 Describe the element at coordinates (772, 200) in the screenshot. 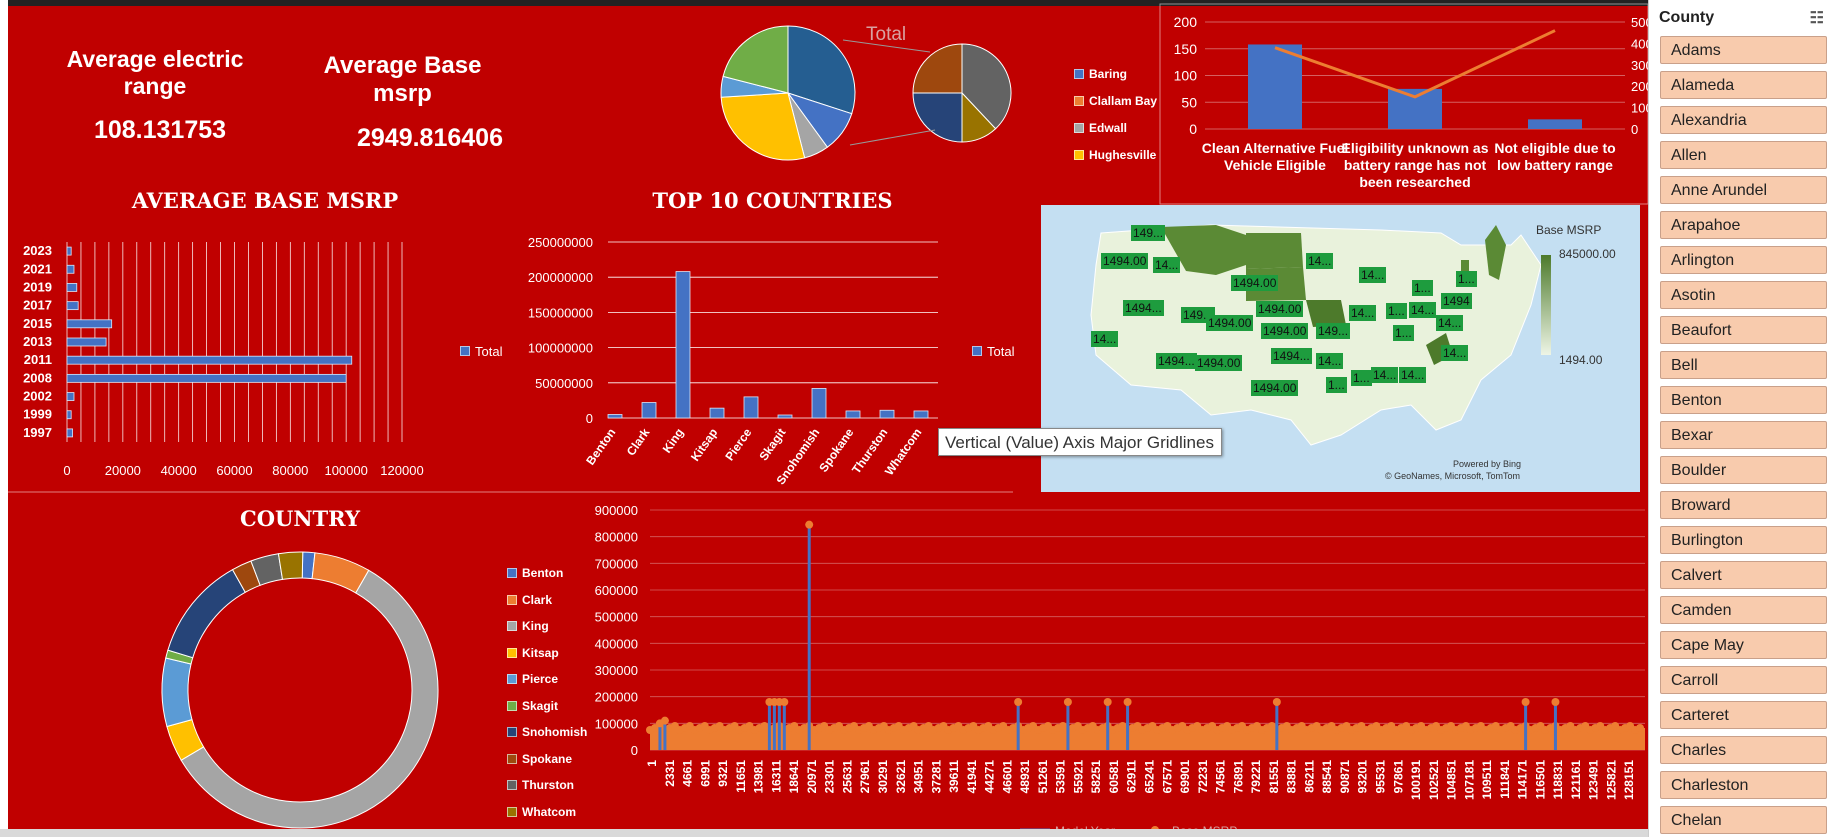

I see `top10-title: TOP 10 COUNTRIES` at that location.